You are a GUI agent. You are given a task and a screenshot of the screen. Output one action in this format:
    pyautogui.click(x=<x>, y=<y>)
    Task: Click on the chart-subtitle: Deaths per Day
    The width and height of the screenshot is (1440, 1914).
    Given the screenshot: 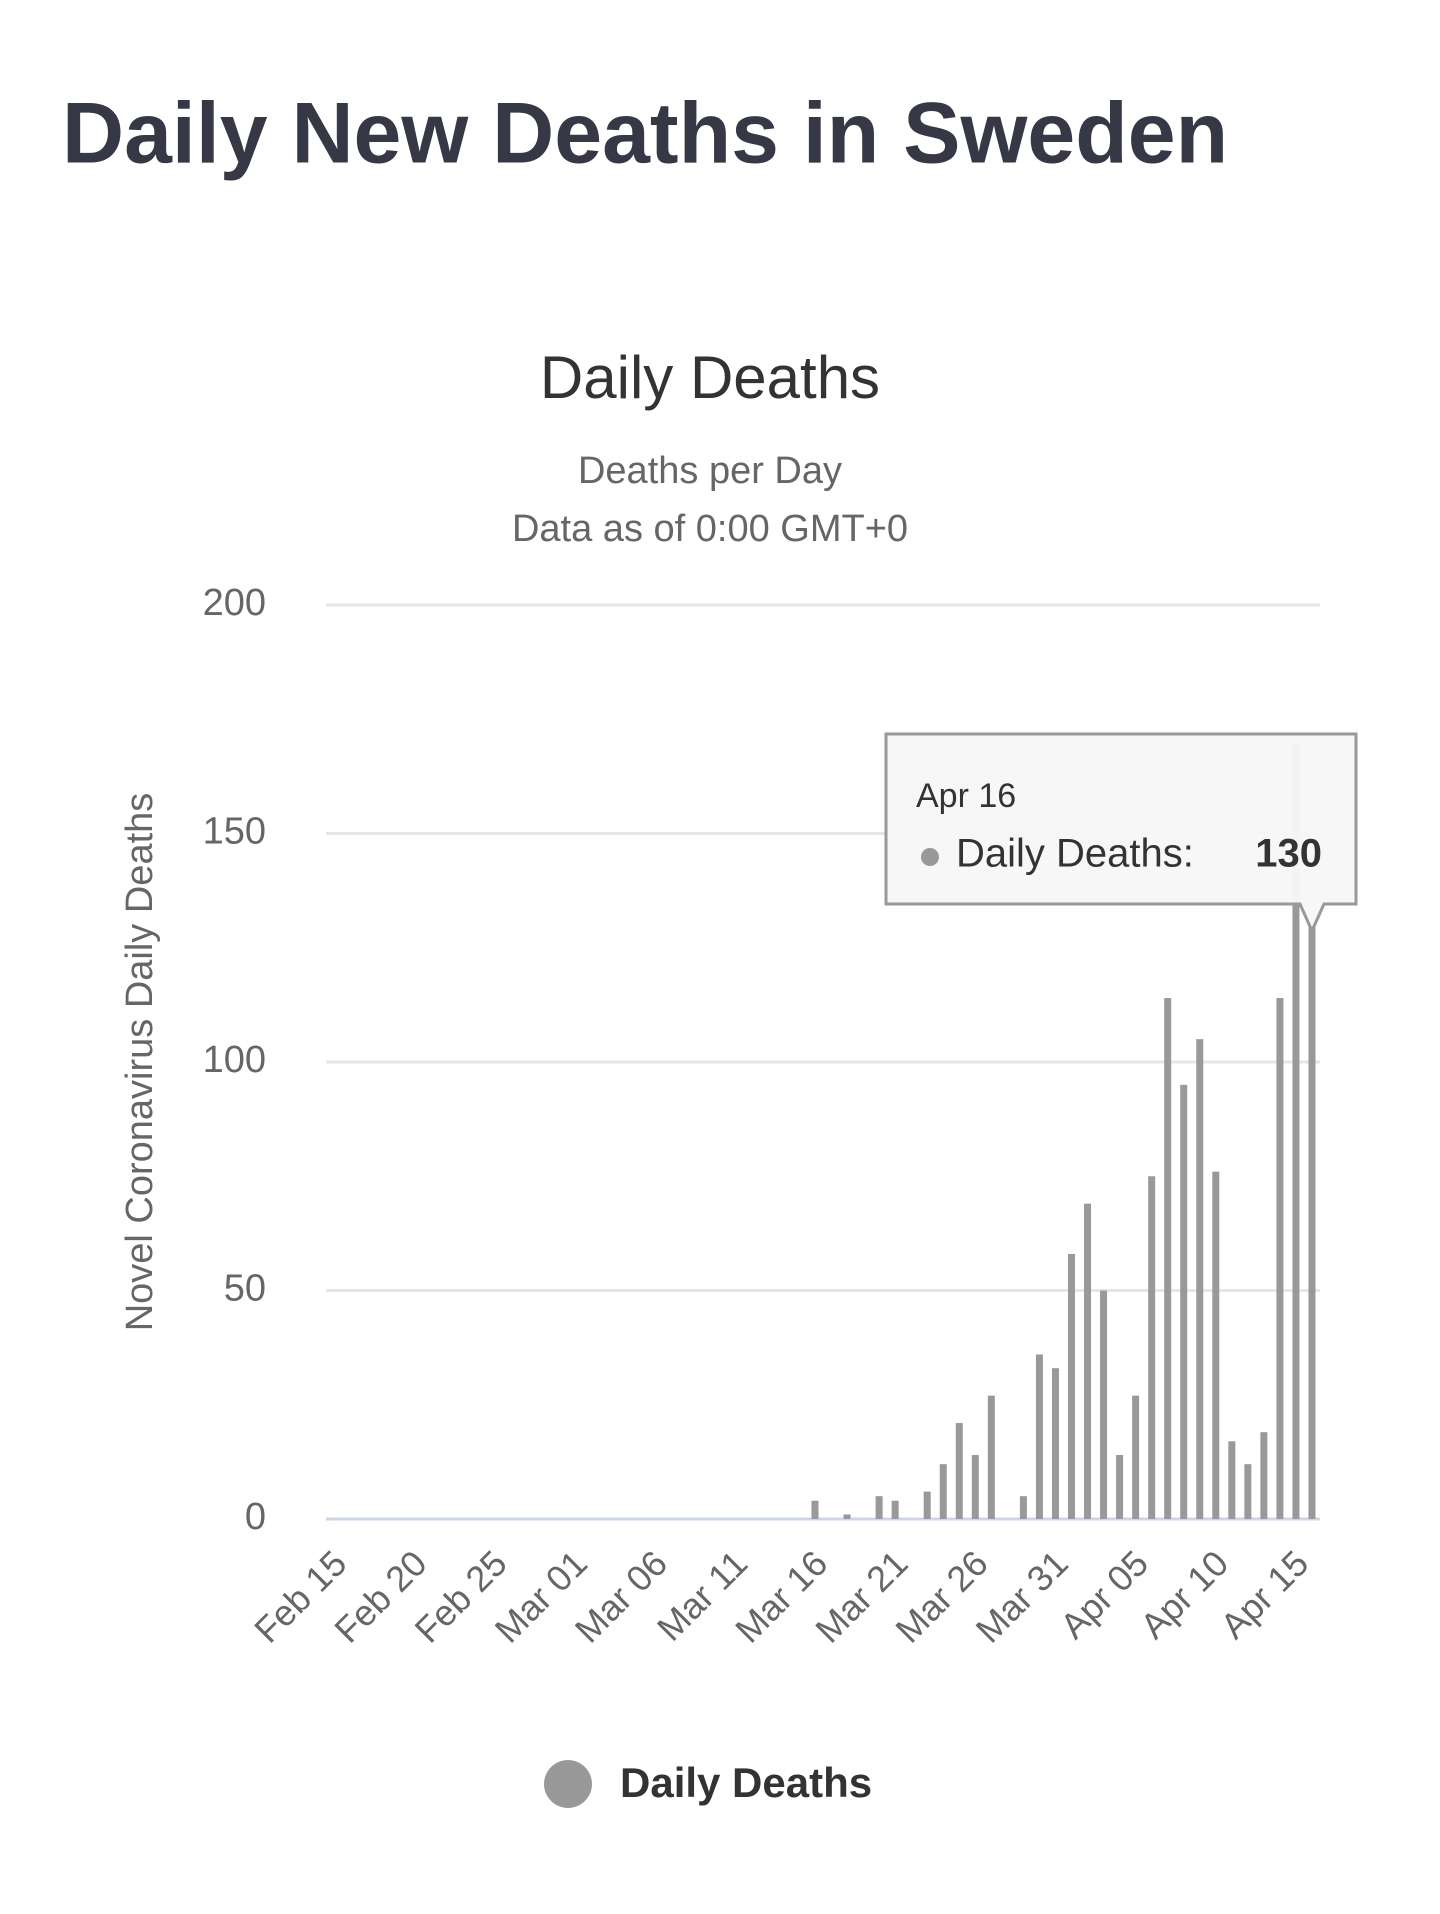 What is the action you would take?
    pyautogui.click(x=710, y=471)
    